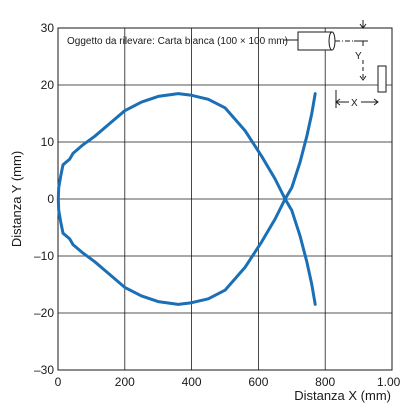 This screenshot has height=407, width=400. What do you see at coordinates (329, 41) in the screenshot?
I see `sensor-icon` at bounding box center [329, 41].